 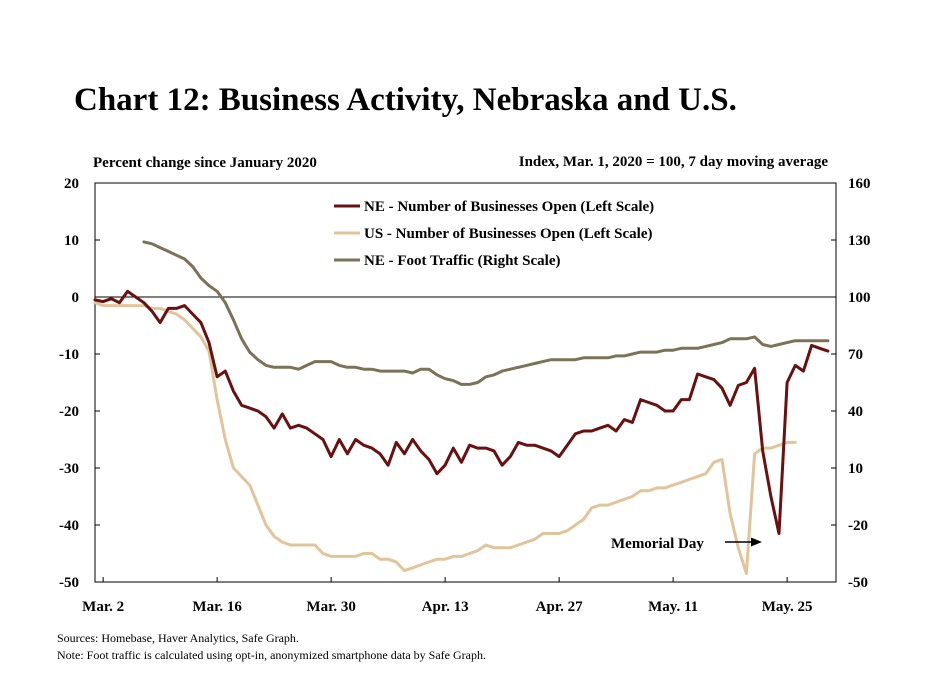 I want to click on left-tick-label: 20, so click(x=71, y=184).